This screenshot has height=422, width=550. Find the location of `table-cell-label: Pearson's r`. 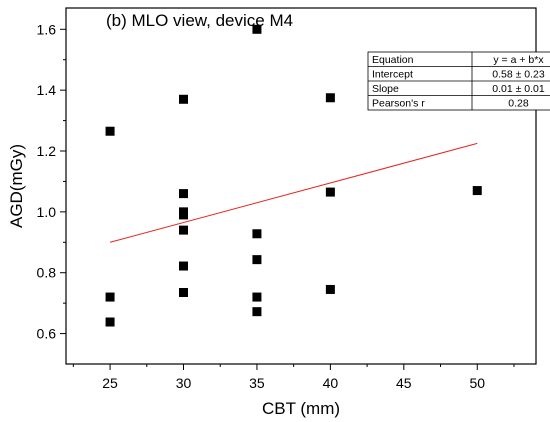

table-cell-label: Pearson's r is located at coordinates (398, 104).